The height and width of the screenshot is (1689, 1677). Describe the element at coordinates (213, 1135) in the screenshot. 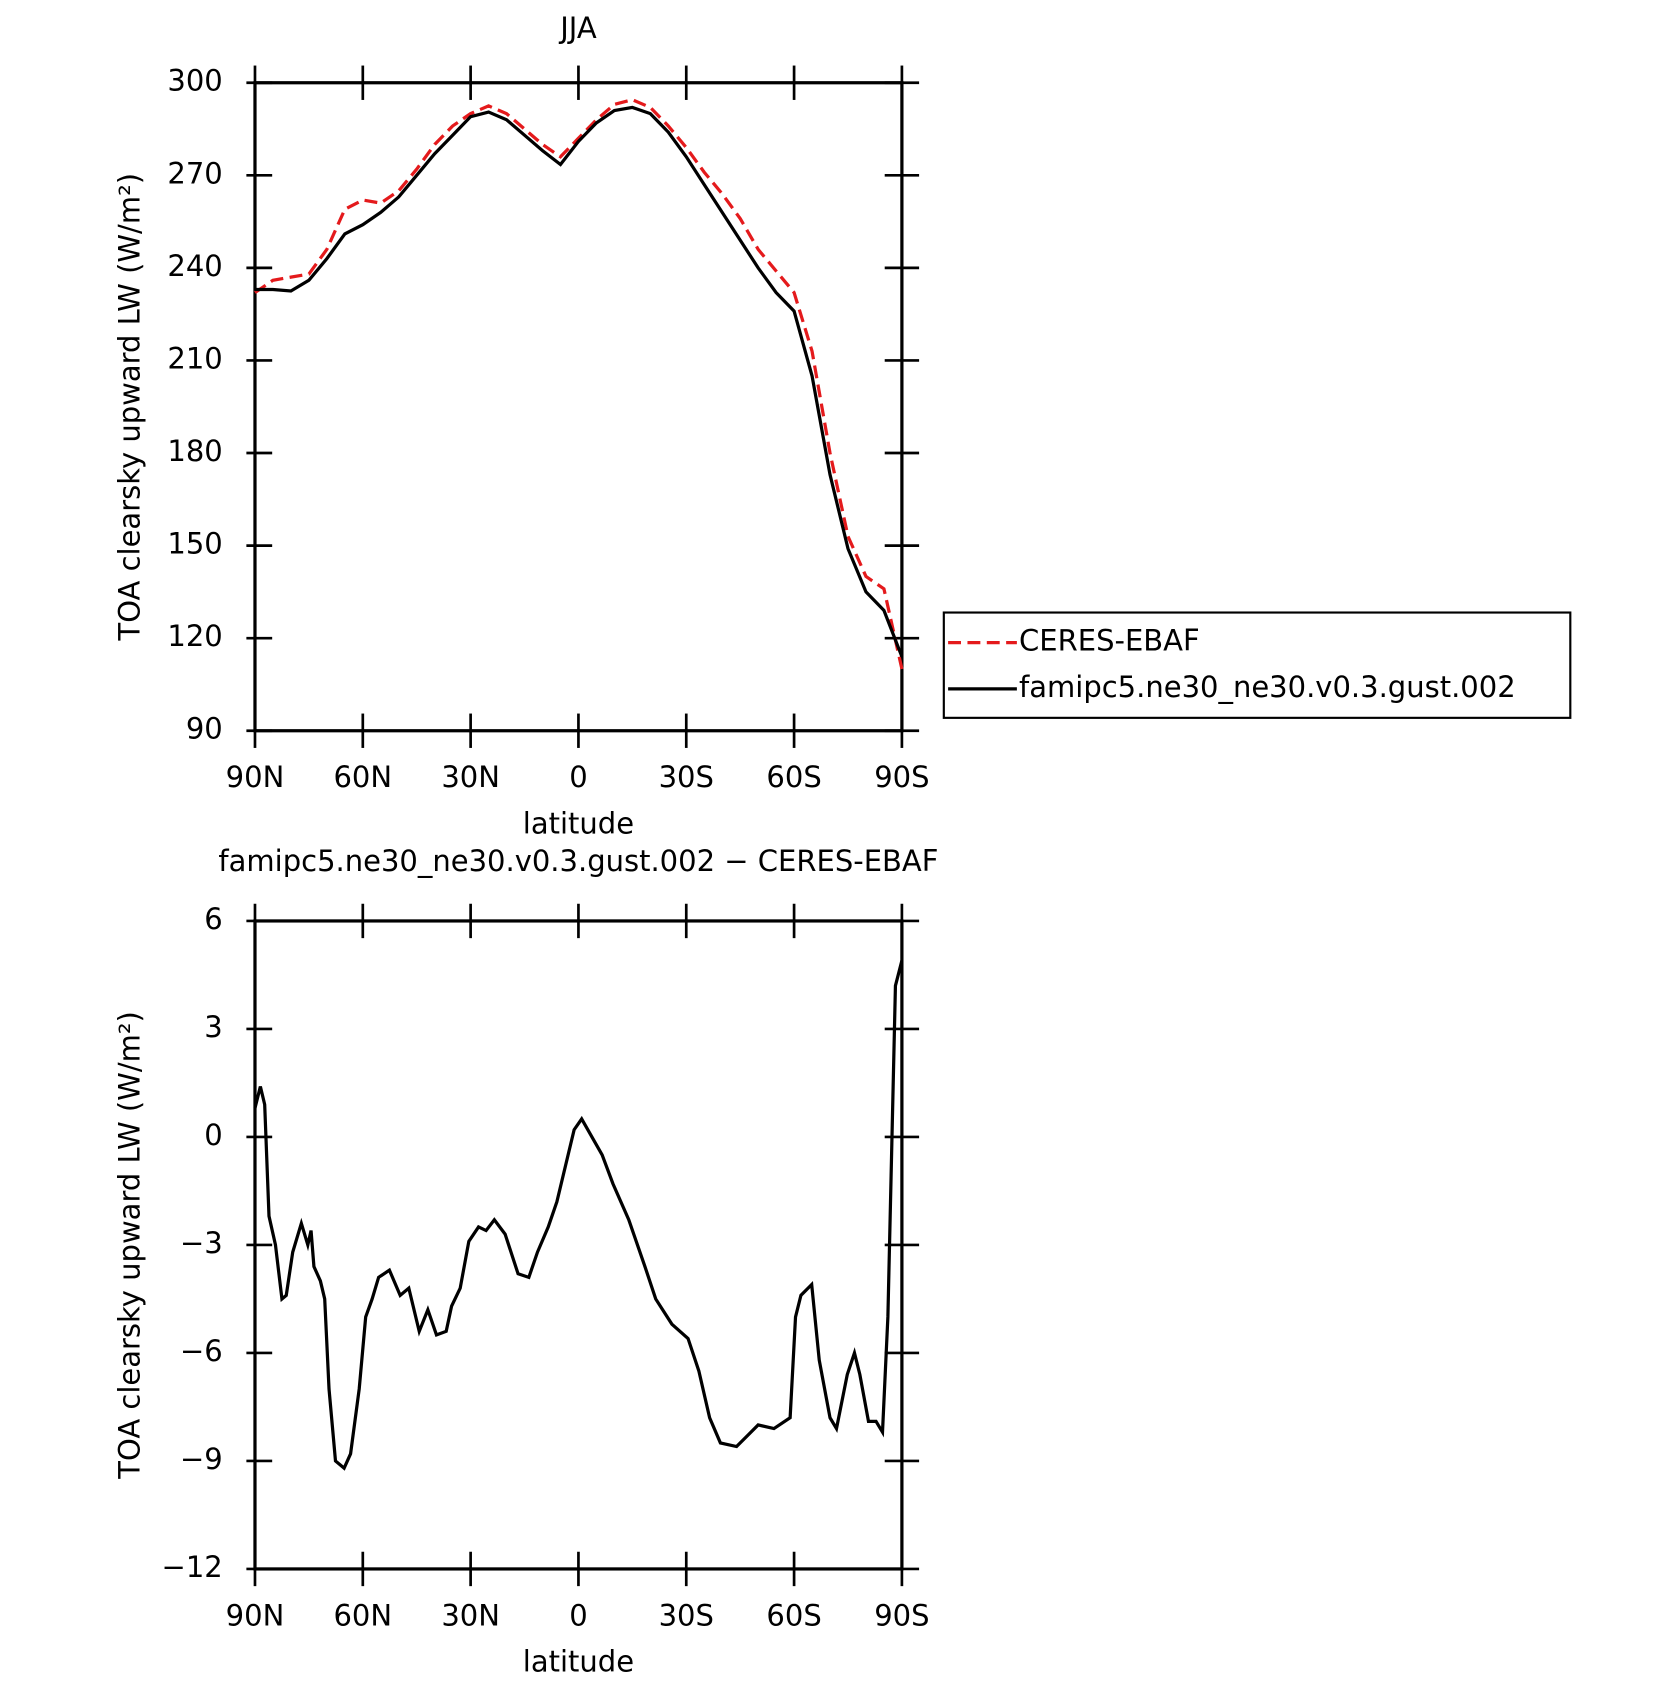

I see `y-tick-label: 0` at that location.